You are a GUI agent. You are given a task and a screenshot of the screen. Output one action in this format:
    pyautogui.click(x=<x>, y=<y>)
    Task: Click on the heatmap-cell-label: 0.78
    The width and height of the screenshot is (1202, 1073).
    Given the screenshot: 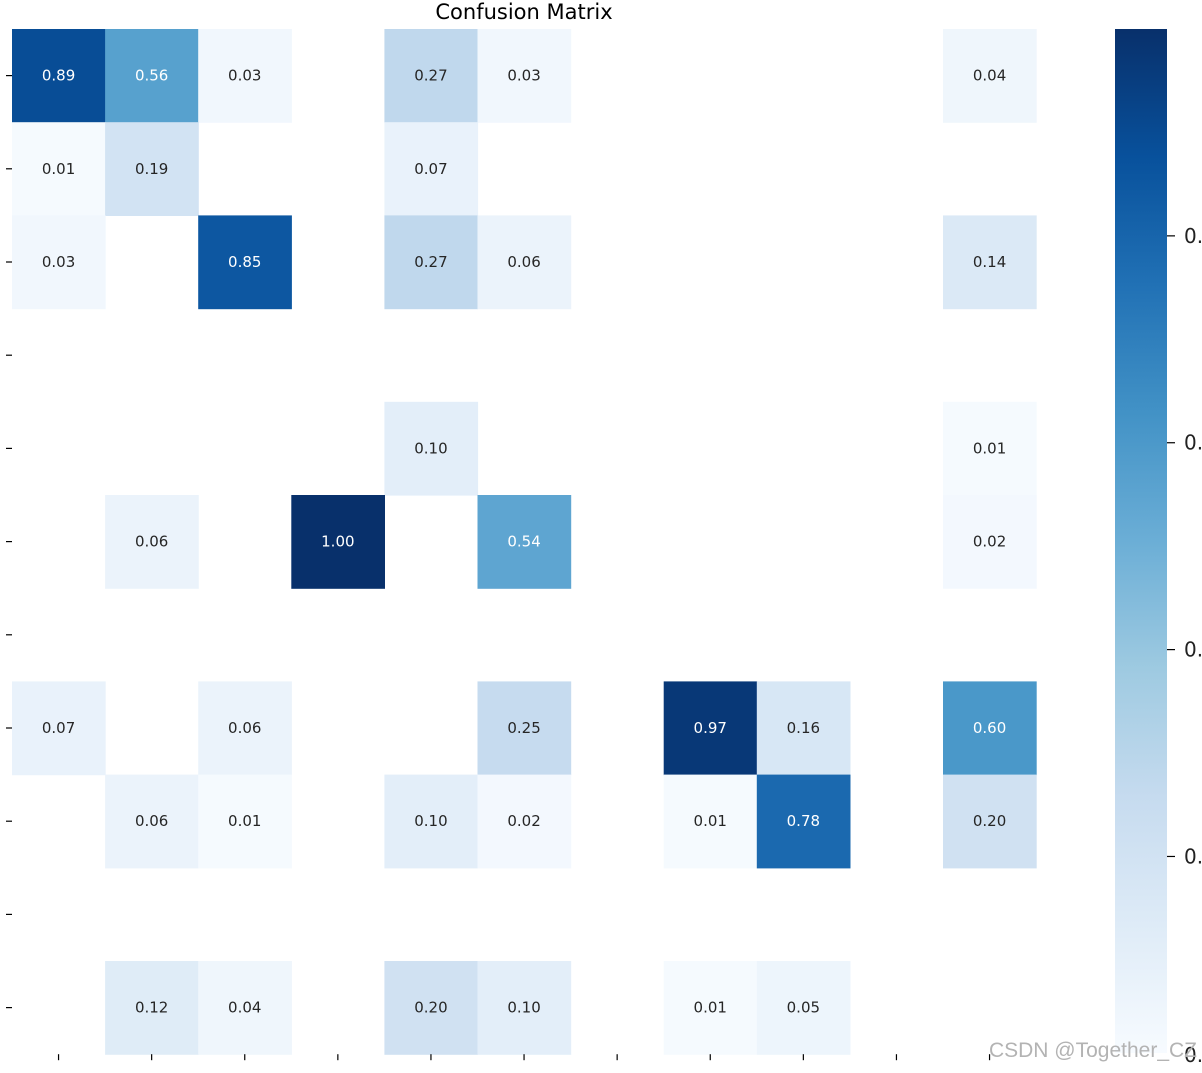 What is the action you would take?
    pyautogui.click(x=803, y=821)
    